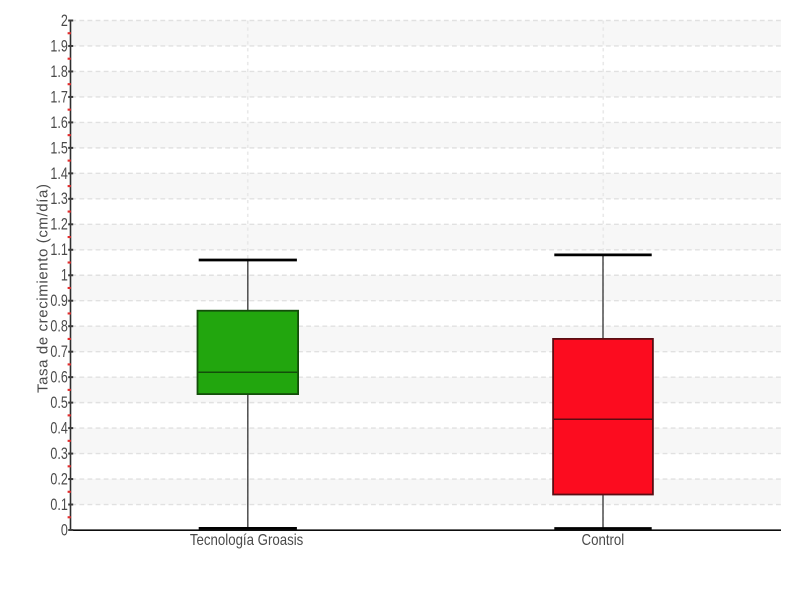  Describe the element at coordinates (58, 251) in the screenshot. I see `svg-text: 1.1` at that location.